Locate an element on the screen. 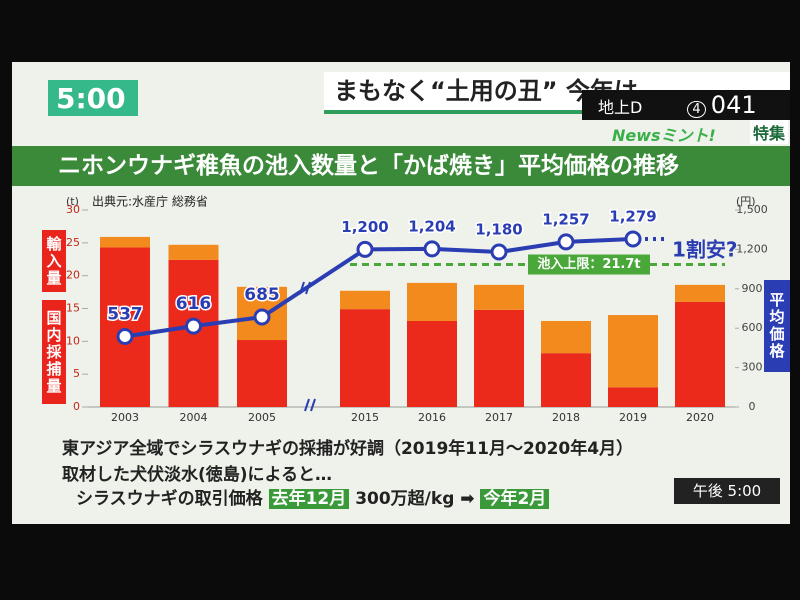 The image size is (800, 600). price: 300万超/kg is located at coordinates (405, 499).